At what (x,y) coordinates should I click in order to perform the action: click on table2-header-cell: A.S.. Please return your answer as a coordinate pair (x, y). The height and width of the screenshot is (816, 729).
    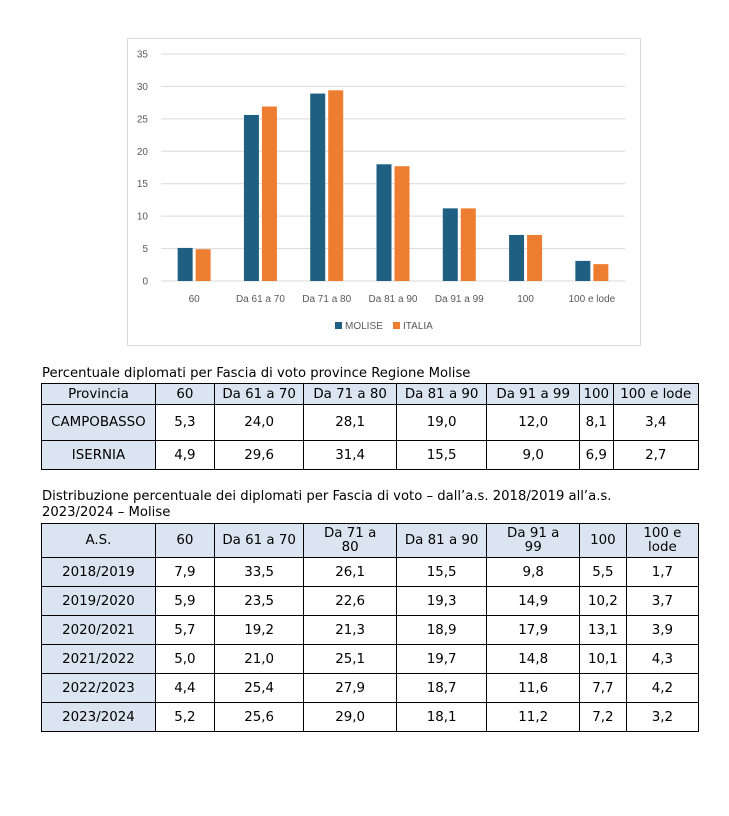
    Looking at the image, I should click on (98, 540).